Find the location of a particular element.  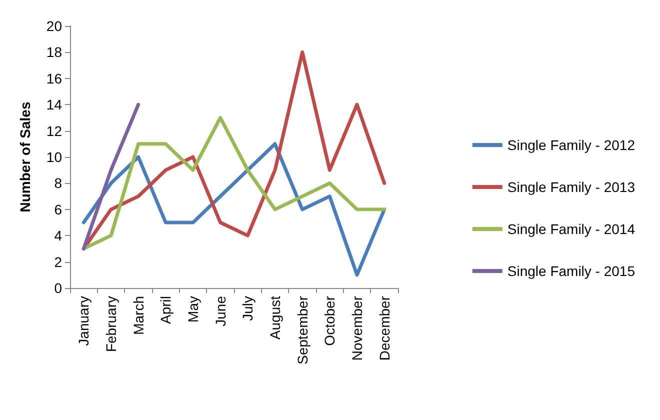

y-tick-label: 8 is located at coordinates (58, 183).